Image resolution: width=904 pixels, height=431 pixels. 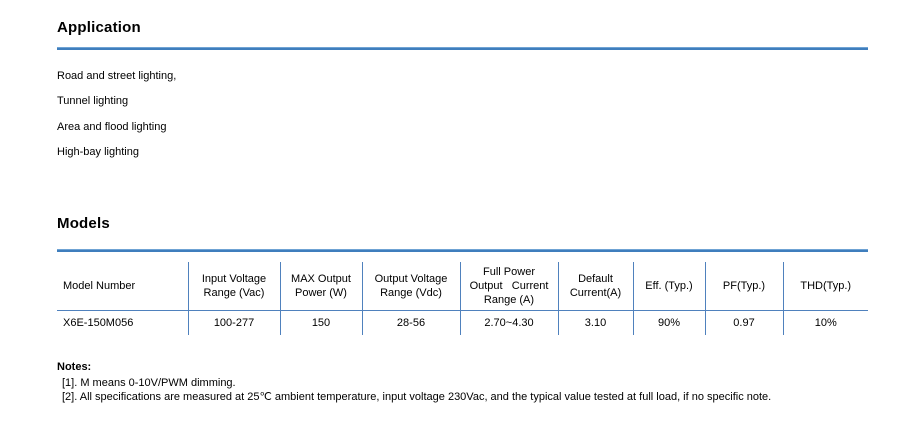 What do you see at coordinates (98, 152) in the screenshot?
I see `application-item: High-bay lighting` at bounding box center [98, 152].